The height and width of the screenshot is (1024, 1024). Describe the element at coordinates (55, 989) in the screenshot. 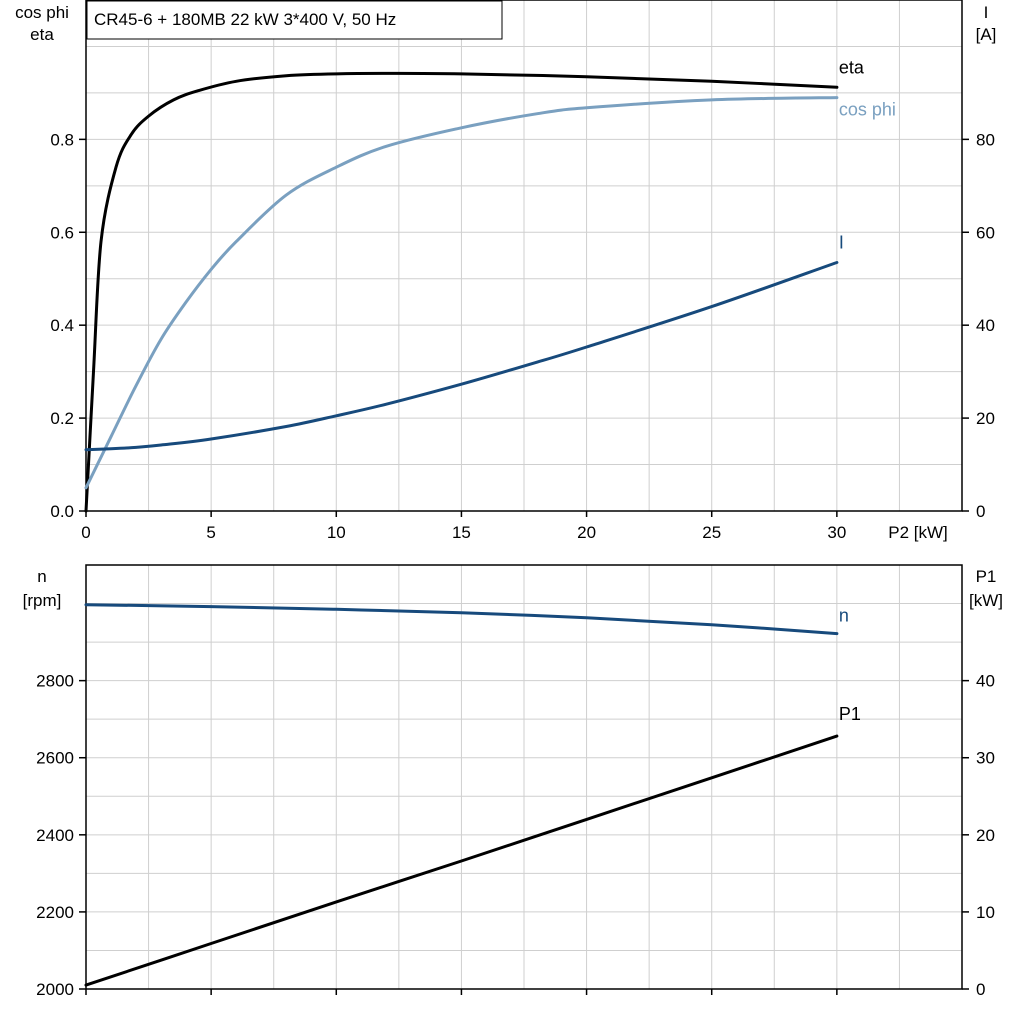

I see `left-tick-label: 2000` at that location.